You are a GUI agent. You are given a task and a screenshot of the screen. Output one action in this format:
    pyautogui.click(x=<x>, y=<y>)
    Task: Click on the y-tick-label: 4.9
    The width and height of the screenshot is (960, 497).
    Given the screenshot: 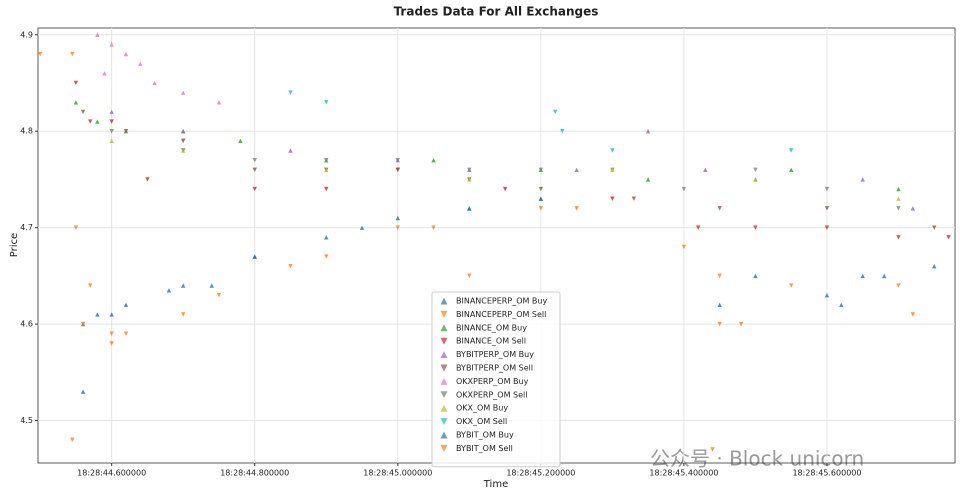 What is the action you would take?
    pyautogui.click(x=26, y=34)
    